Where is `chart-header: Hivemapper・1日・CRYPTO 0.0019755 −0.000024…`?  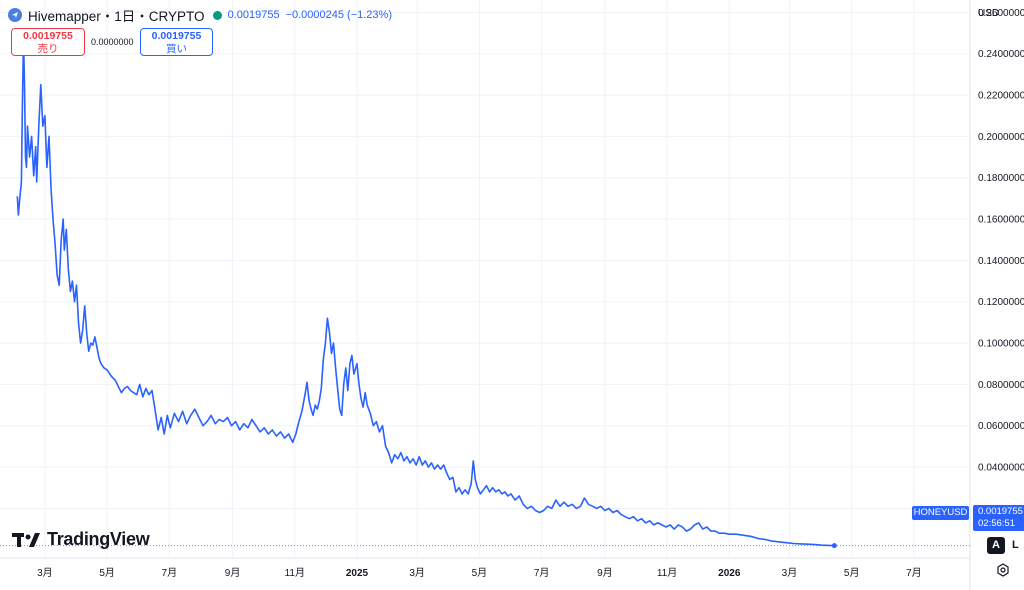
chart-header: Hivemapper・1日・CRYPTO 0.0019755 −0.000024… is located at coordinates (200, 15).